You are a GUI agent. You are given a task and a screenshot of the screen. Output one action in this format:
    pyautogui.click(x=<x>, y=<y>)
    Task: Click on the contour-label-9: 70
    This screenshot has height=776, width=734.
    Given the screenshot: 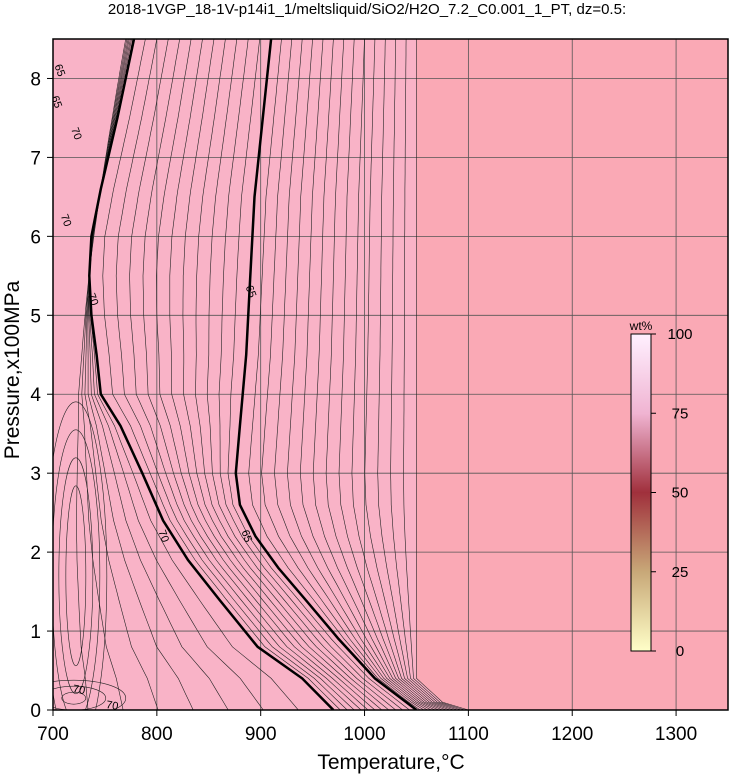 What is the action you would take?
    pyautogui.click(x=112, y=706)
    